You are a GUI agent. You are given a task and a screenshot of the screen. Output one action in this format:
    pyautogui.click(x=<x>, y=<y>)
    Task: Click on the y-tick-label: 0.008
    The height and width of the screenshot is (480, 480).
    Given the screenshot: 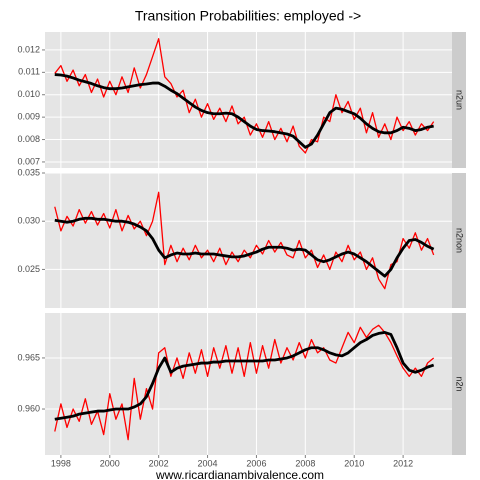 What is the action you would take?
    pyautogui.click(x=28, y=139)
    